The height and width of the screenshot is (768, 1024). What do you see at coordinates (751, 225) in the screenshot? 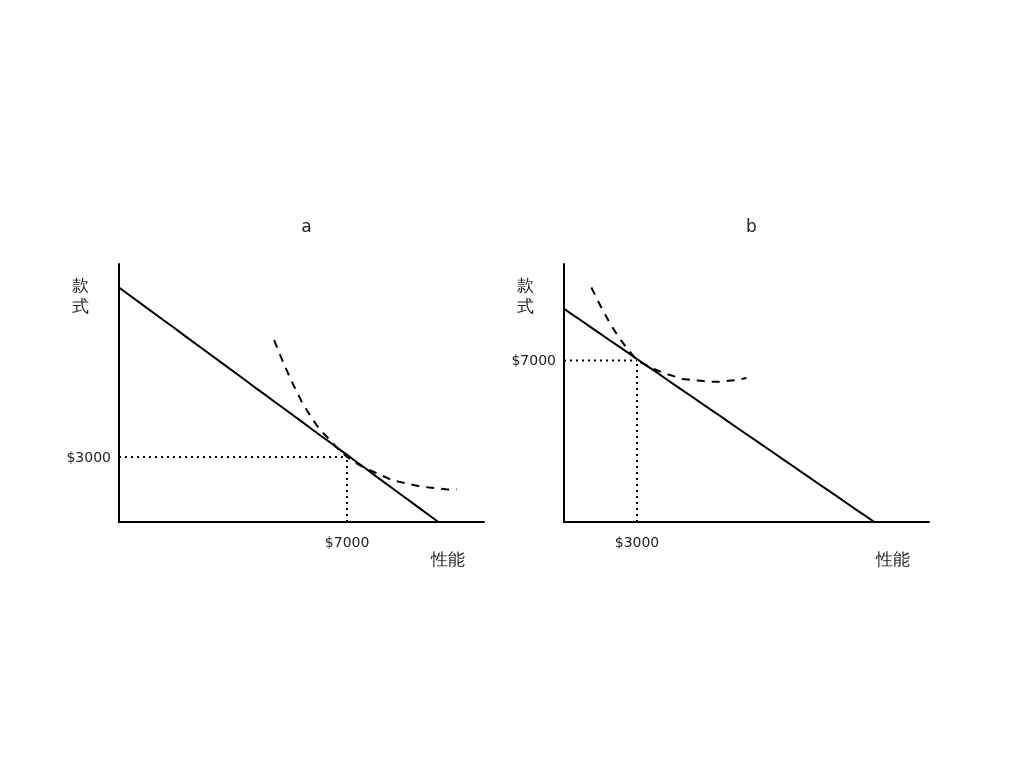
I see `chart-title: b` at bounding box center [751, 225].